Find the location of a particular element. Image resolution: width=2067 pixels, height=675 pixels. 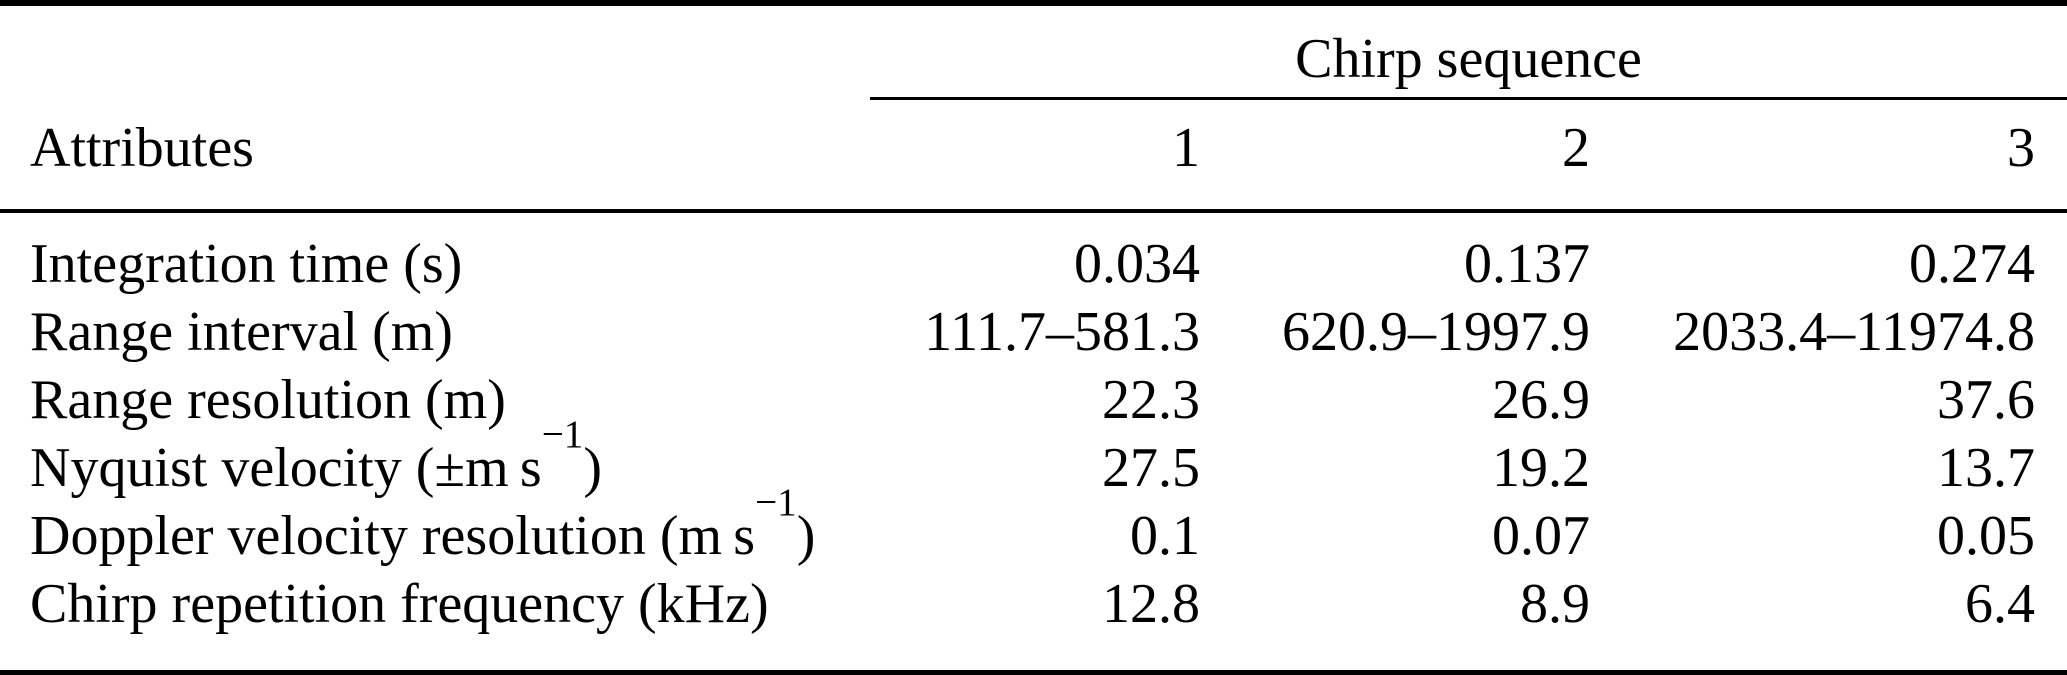

column-header-1: 1 is located at coordinates (1035, 155).